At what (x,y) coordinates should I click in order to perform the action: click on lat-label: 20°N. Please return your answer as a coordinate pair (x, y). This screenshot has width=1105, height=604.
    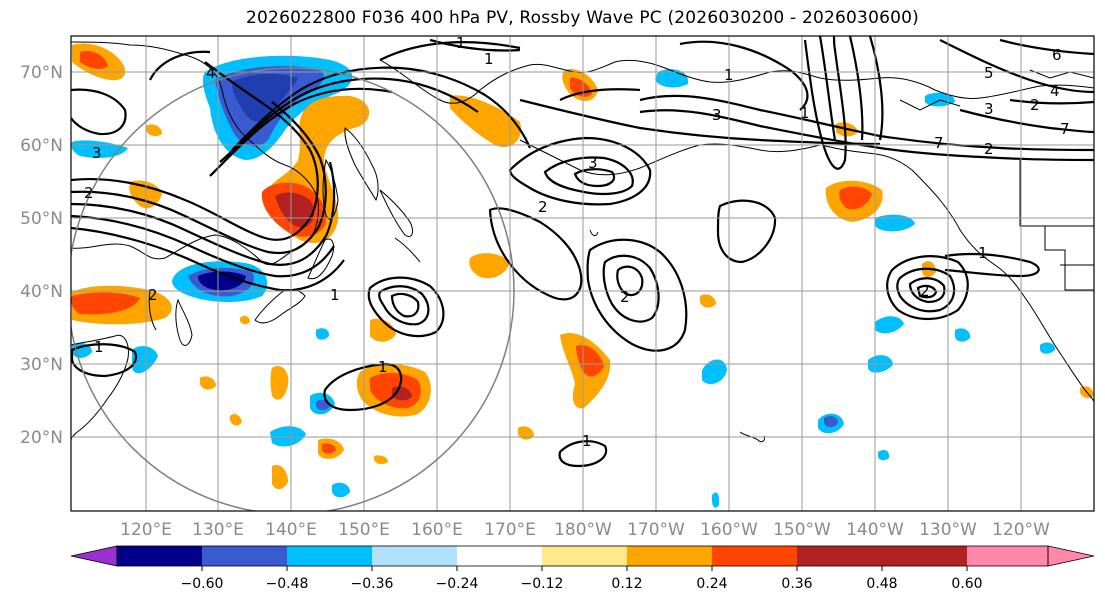
    Looking at the image, I should click on (41, 438).